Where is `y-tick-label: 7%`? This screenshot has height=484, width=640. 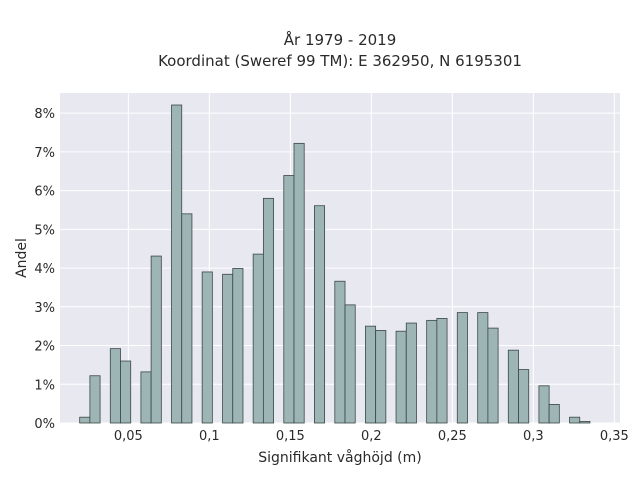 y-tick-label: 7% is located at coordinates (44, 153).